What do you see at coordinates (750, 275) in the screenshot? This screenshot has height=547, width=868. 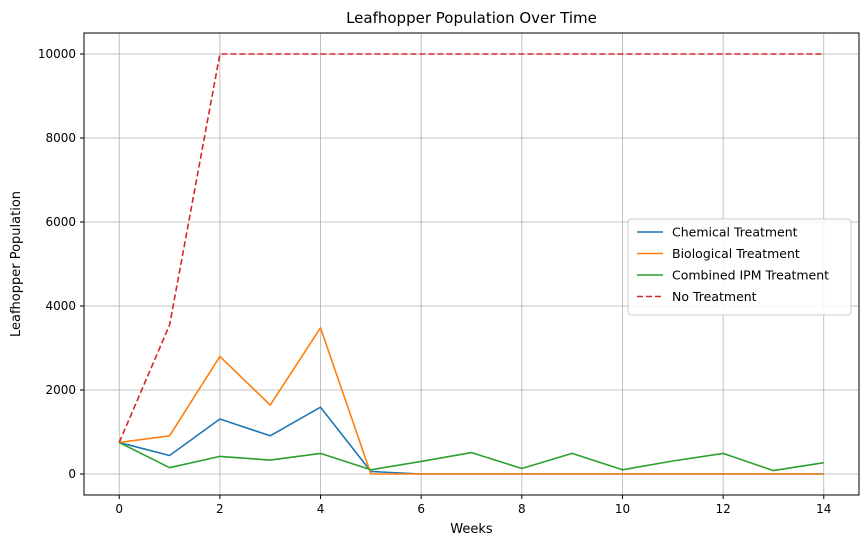 I see `legend-label: Combined IPM Treatment` at bounding box center [750, 275].